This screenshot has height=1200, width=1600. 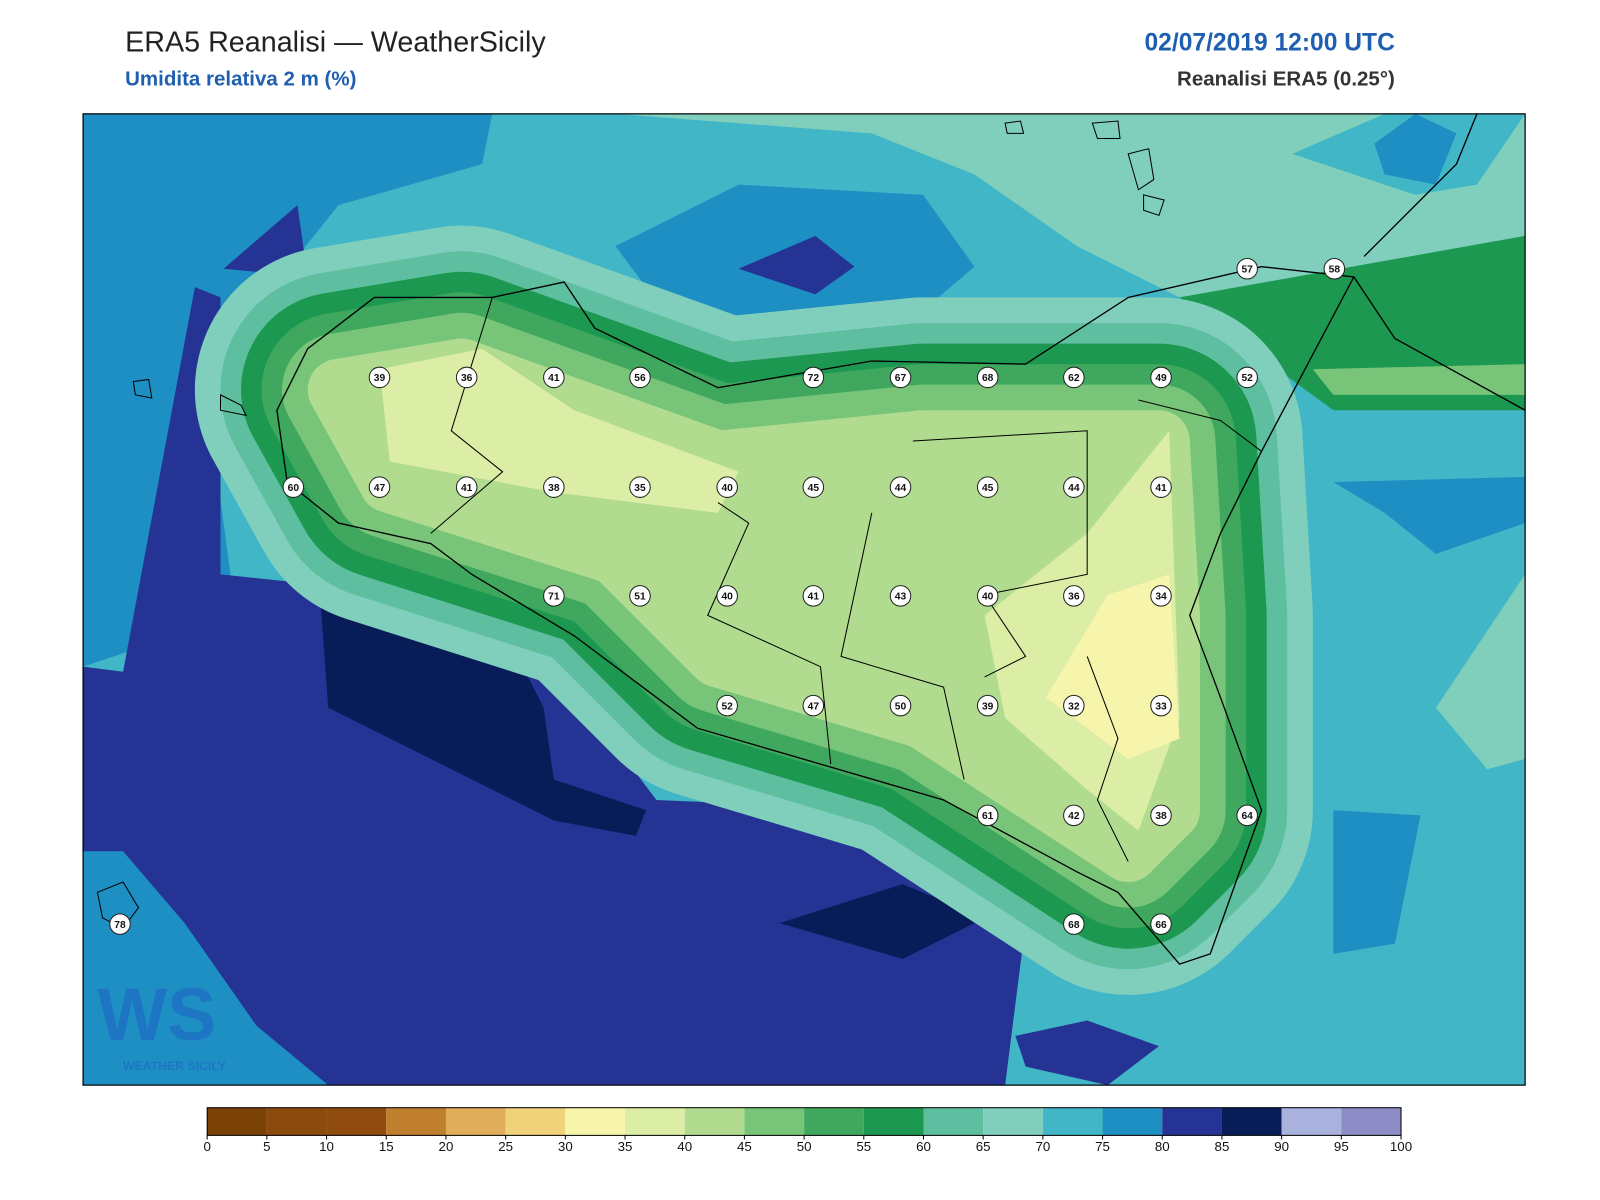 What do you see at coordinates (625, 1146) in the screenshot?
I see `colorbar-tick-label: 35` at bounding box center [625, 1146].